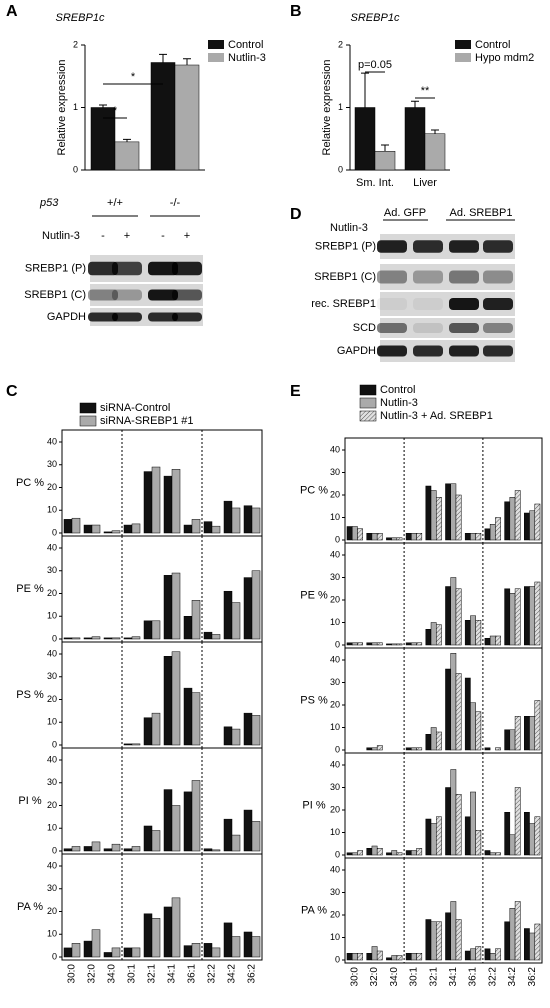  Describe the element at coordinates (314, 490) in the screenshot. I see `y-axis-label: PC %` at that location.